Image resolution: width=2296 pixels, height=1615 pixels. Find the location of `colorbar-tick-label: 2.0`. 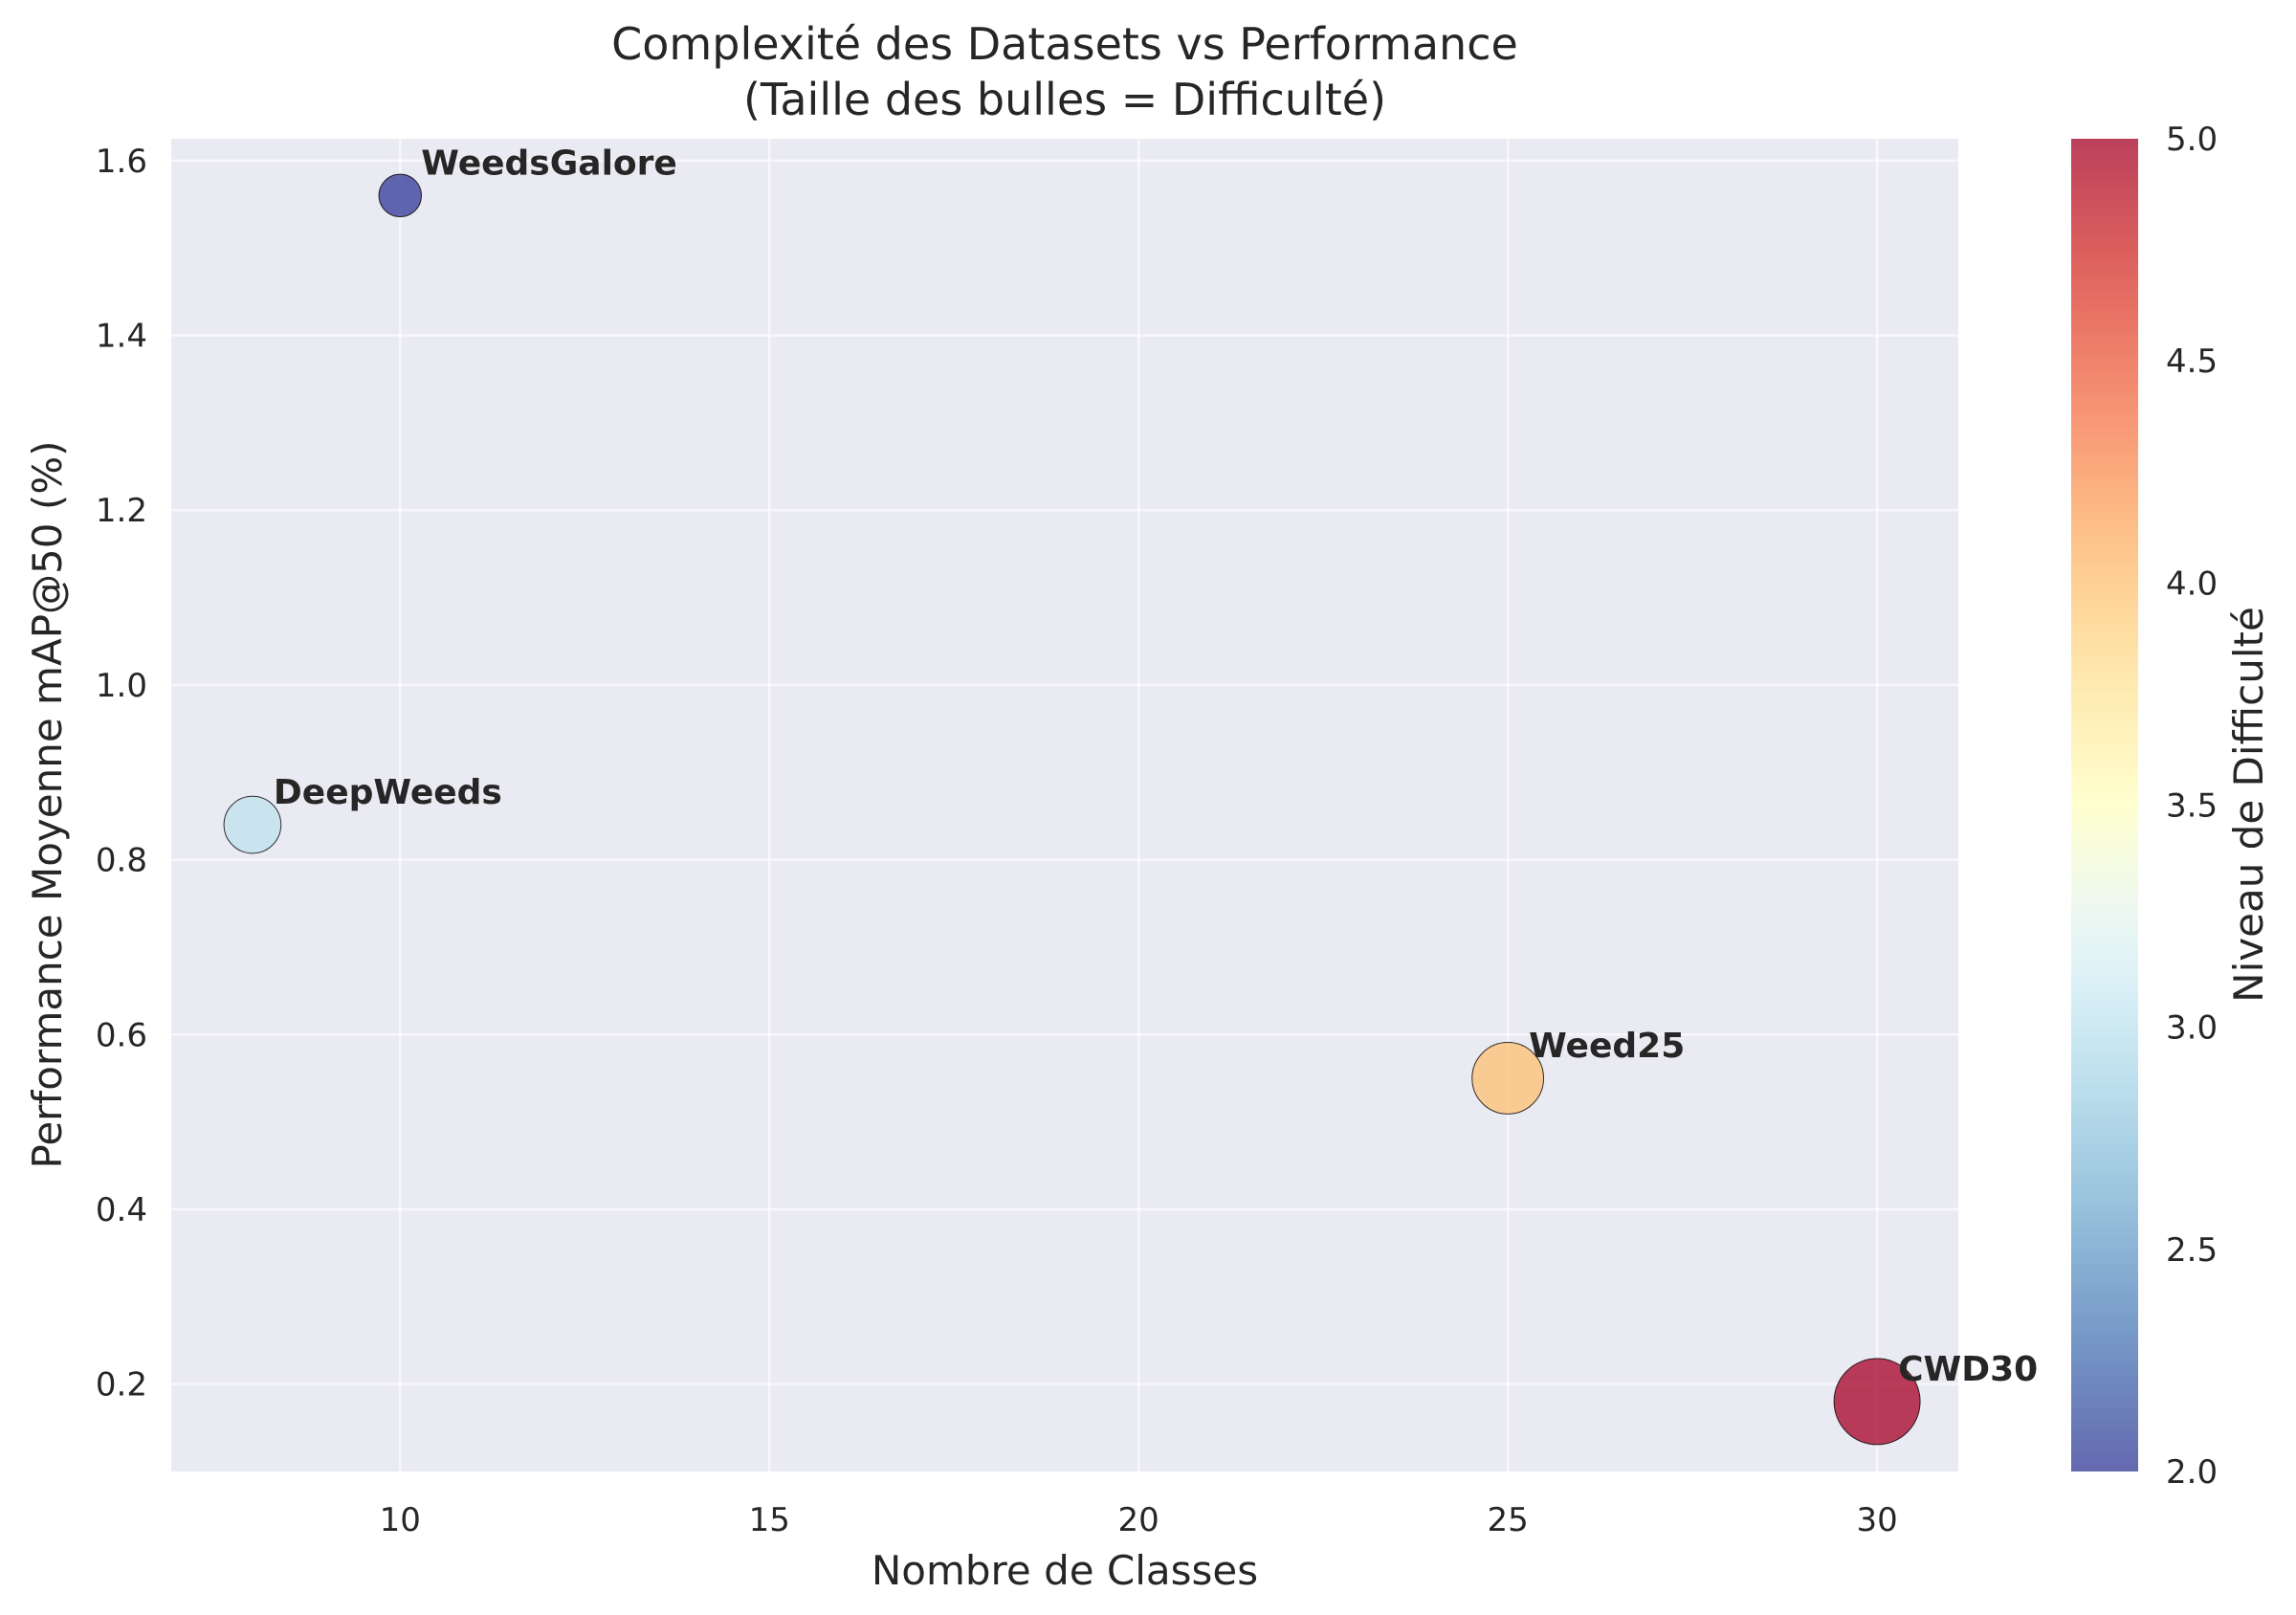

colorbar-tick-label: 2.0 is located at coordinates (2192, 1472).